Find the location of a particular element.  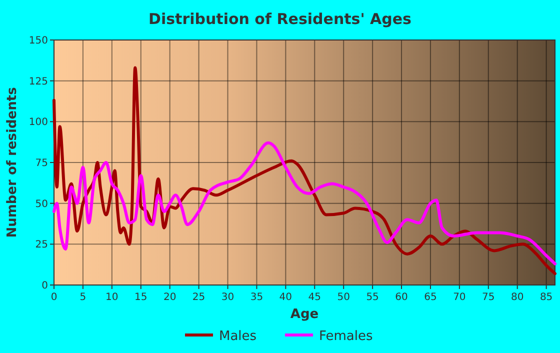

x-tick-label: 20 is located at coordinates (169, 297).